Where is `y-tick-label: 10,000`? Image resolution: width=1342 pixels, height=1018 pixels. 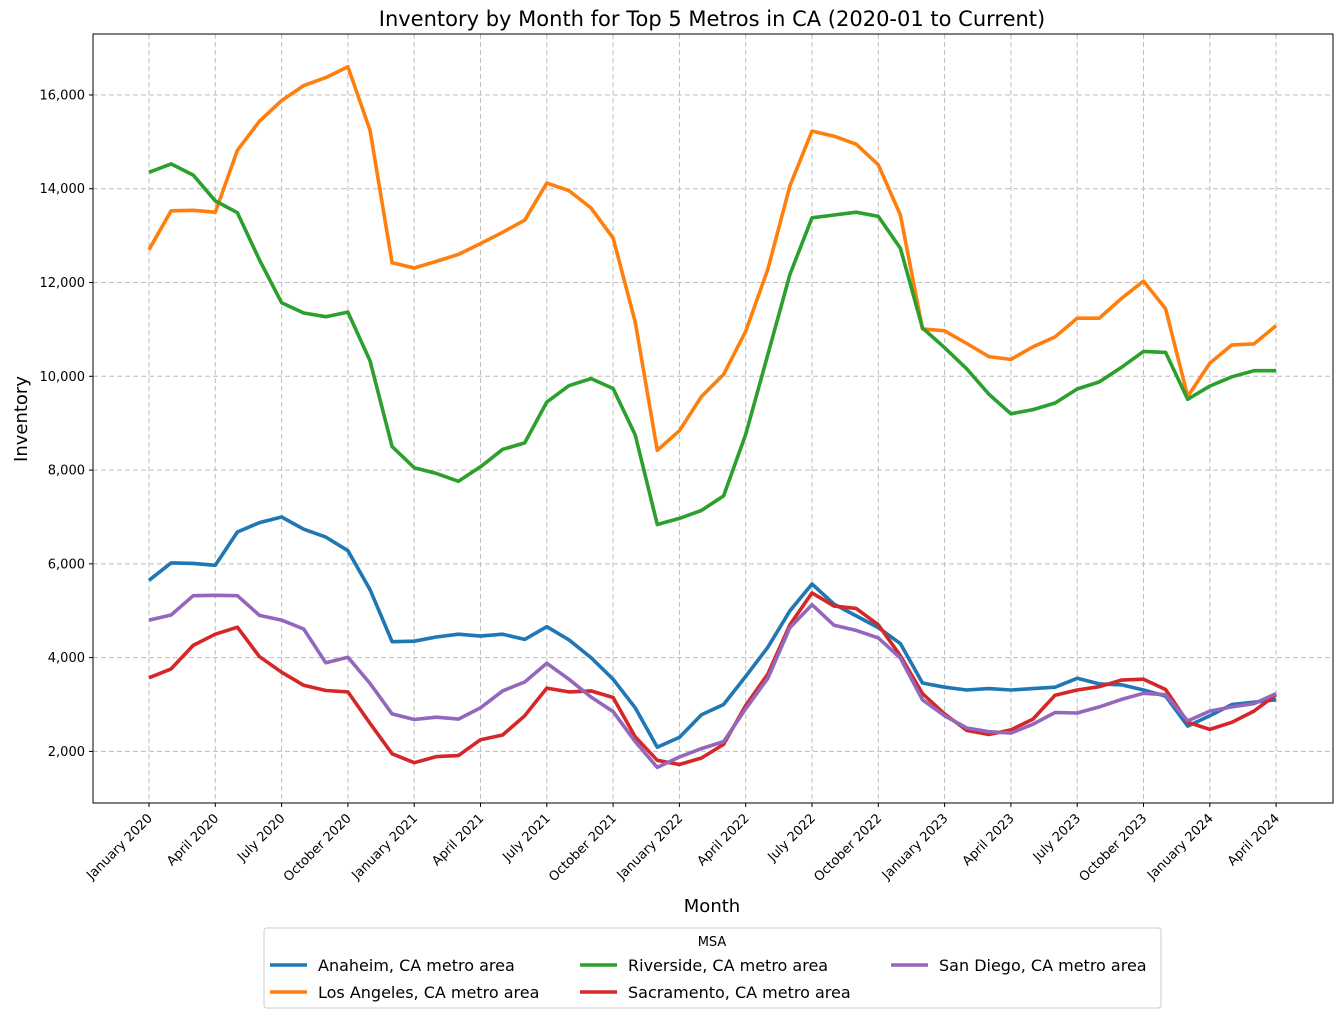
y-tick-label: 10,000 is located at coordinates (63, 377).